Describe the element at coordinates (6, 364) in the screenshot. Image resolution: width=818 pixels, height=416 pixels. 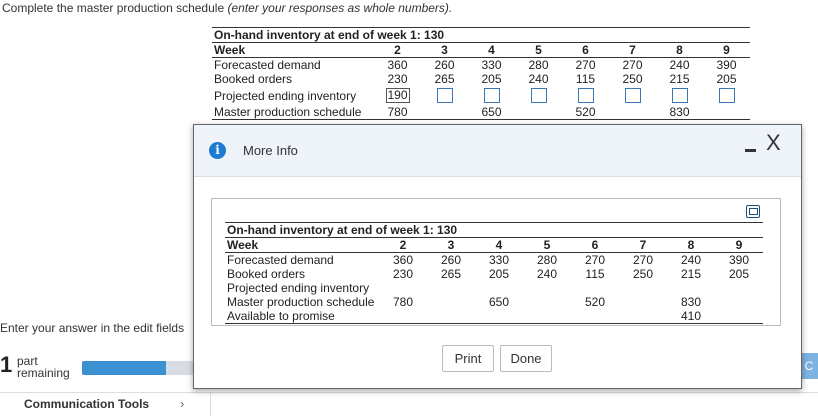
I see `parts-count: 1` at that location.